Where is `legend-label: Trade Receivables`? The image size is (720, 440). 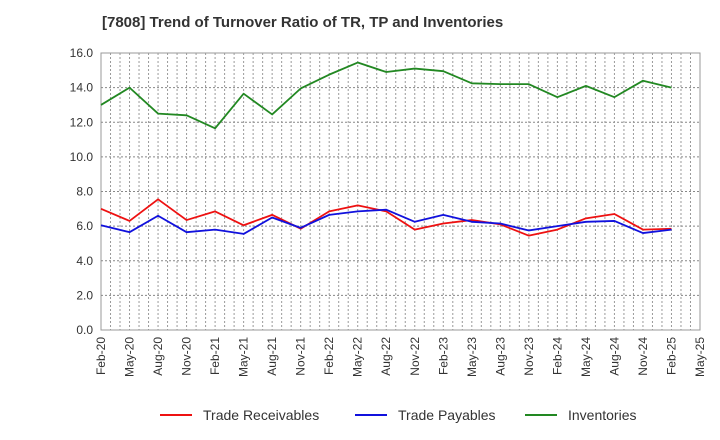
legend-label: Trade Receivables is located at coordinates (261, 415).